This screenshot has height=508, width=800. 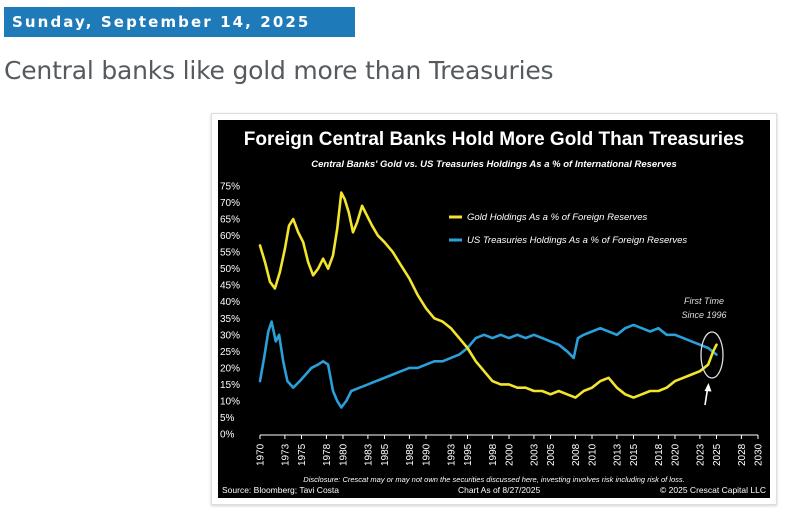 What do you see at coordinates (230, 352) in the screenshot?
I see `y-tick-label: 25%` at bounding box center [230, 352].